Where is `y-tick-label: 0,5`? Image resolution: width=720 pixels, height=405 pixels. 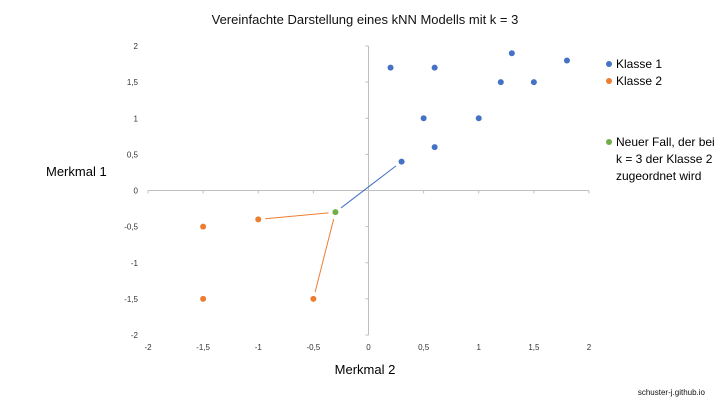 y-tick-label: 0,5 is located at coordinates (133, 154).